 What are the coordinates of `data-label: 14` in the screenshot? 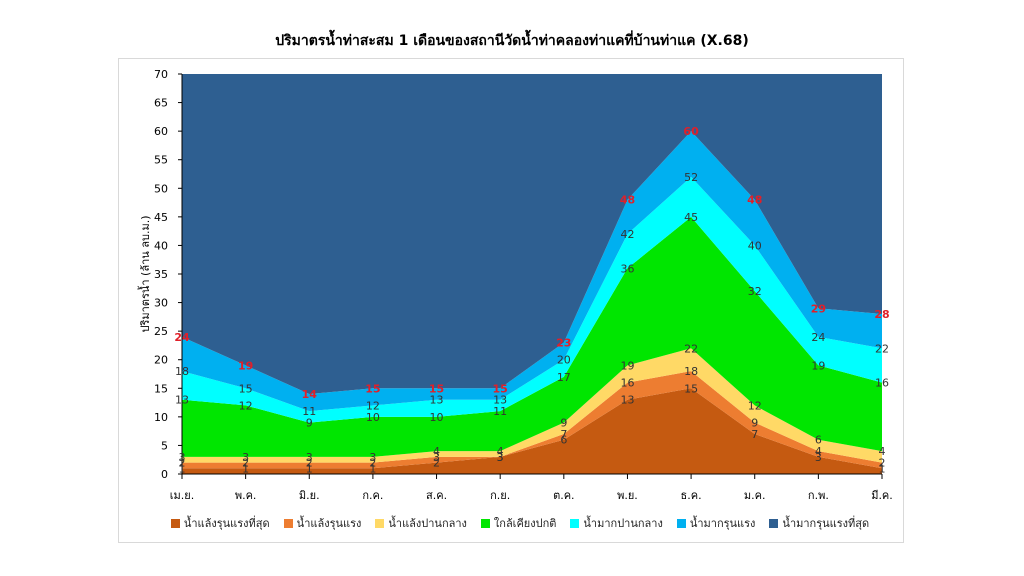 It's located at (310, 394).